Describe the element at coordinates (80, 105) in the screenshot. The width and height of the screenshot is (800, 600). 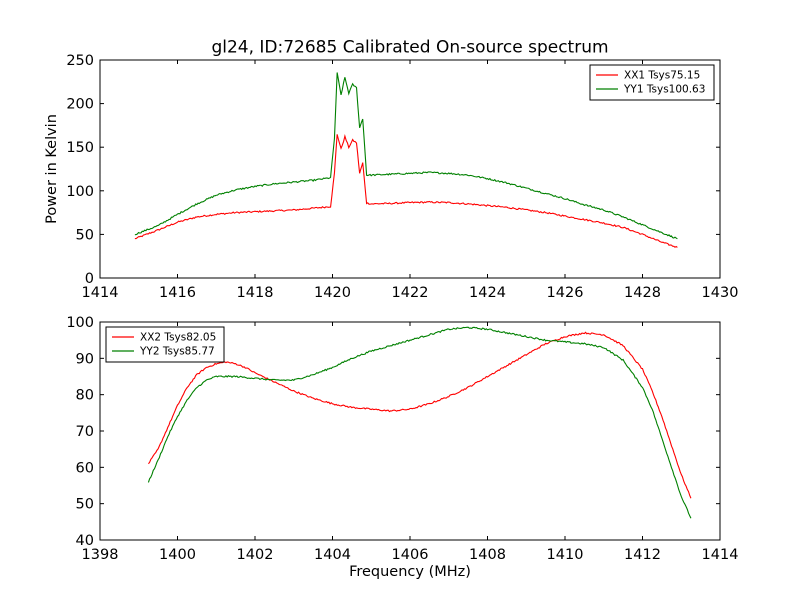
I see `y-tick-label: 200` at that location.